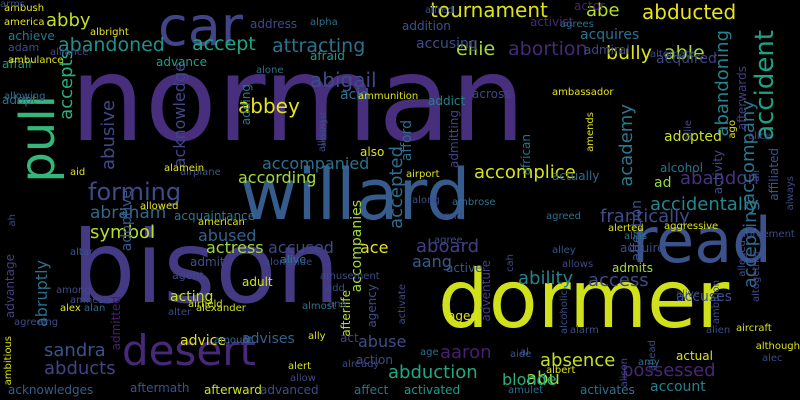 The height and width of the screenshot is (400, 800). What do you see at coordinates (73, 290) in the screenshot?
I see `cloud-word: among` at bounding box center [73, 290].